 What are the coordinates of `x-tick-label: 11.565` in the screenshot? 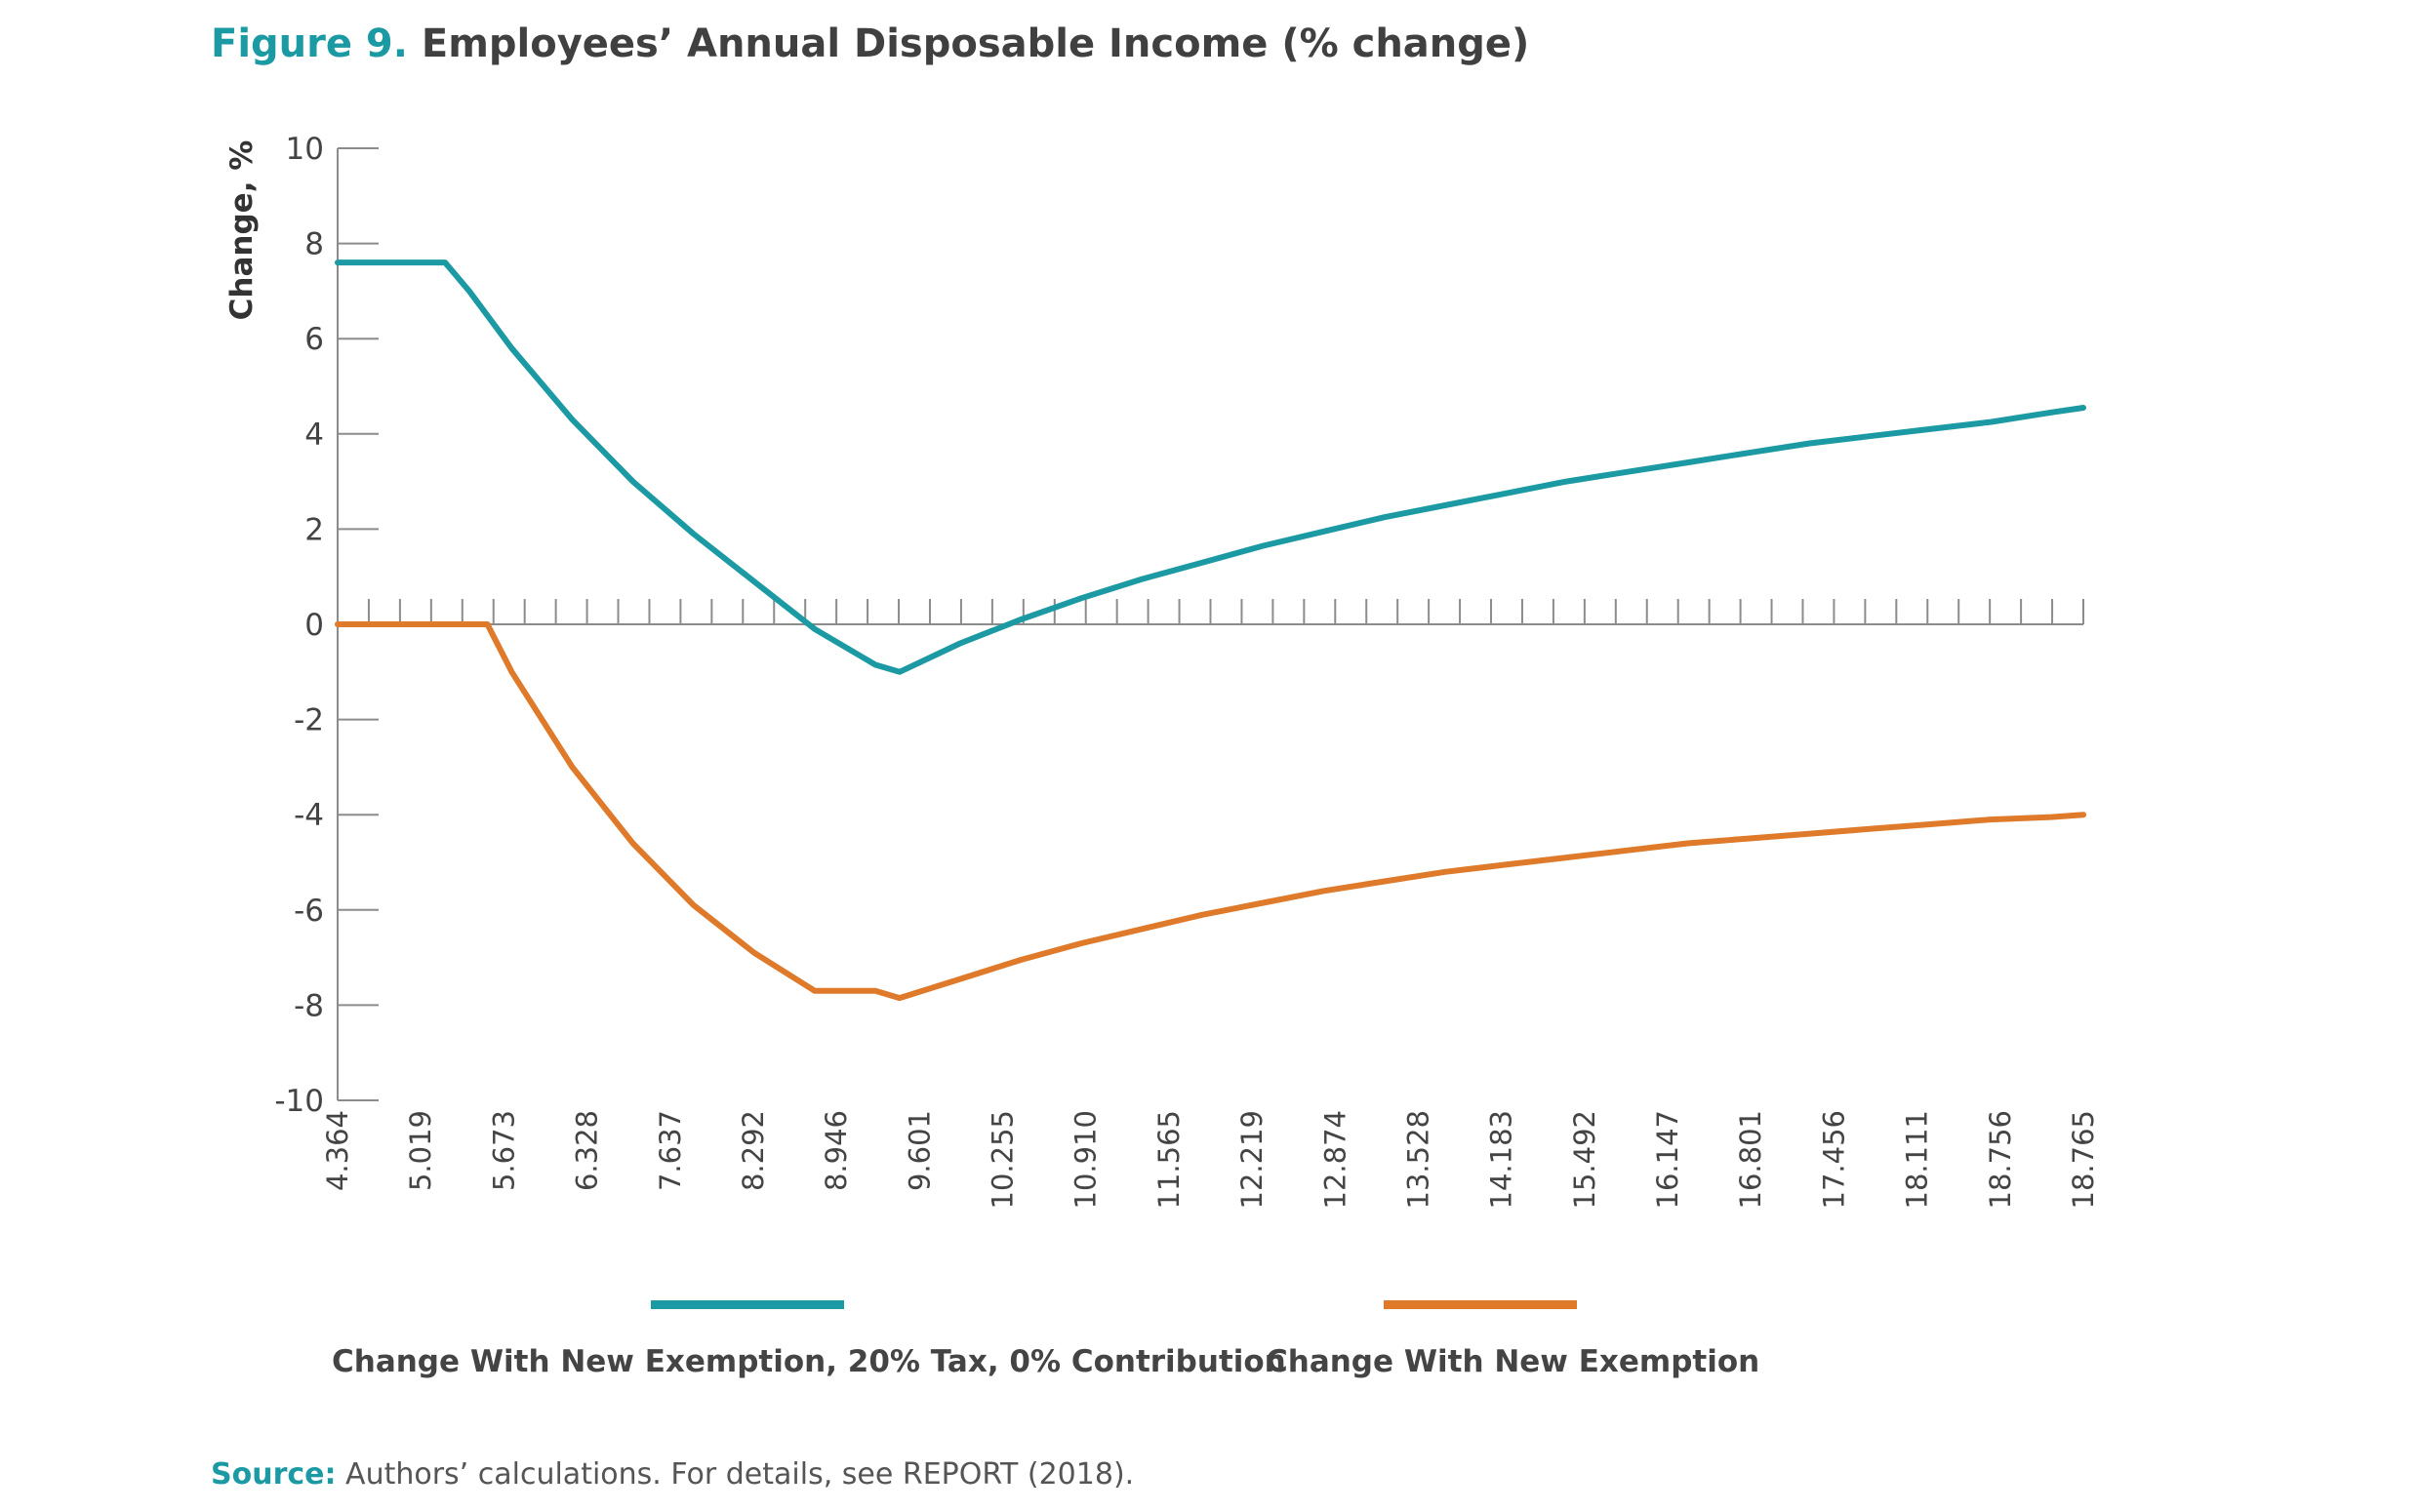 It's located at (1169, 1159).